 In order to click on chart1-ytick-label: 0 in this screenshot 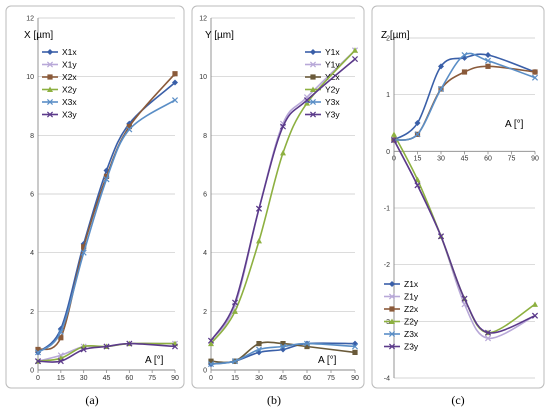, I will do `click(32, 371)`.